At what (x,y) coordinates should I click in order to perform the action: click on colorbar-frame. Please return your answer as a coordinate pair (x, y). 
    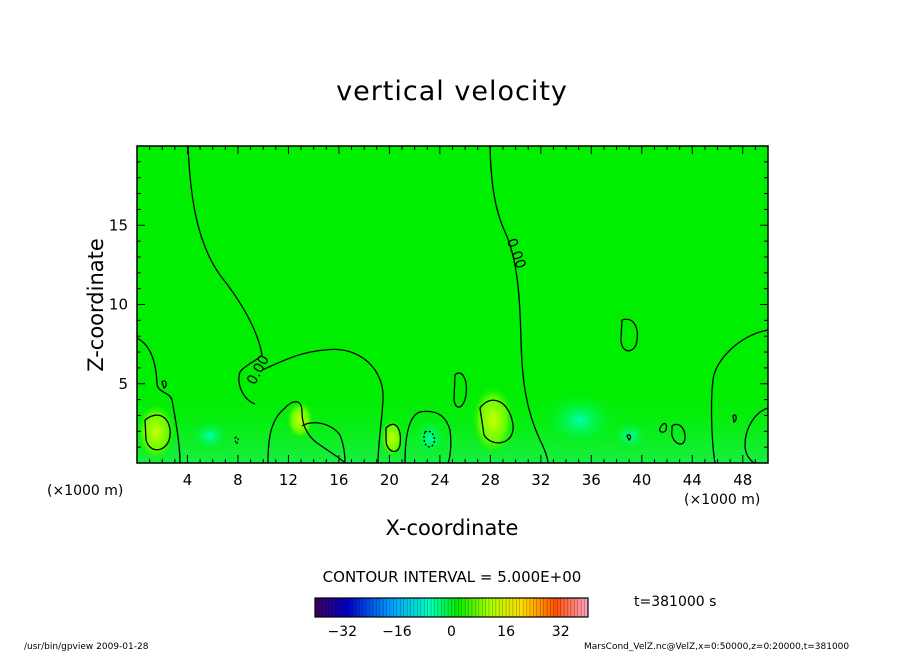
    Looking at the image, I should click on (451, 607).